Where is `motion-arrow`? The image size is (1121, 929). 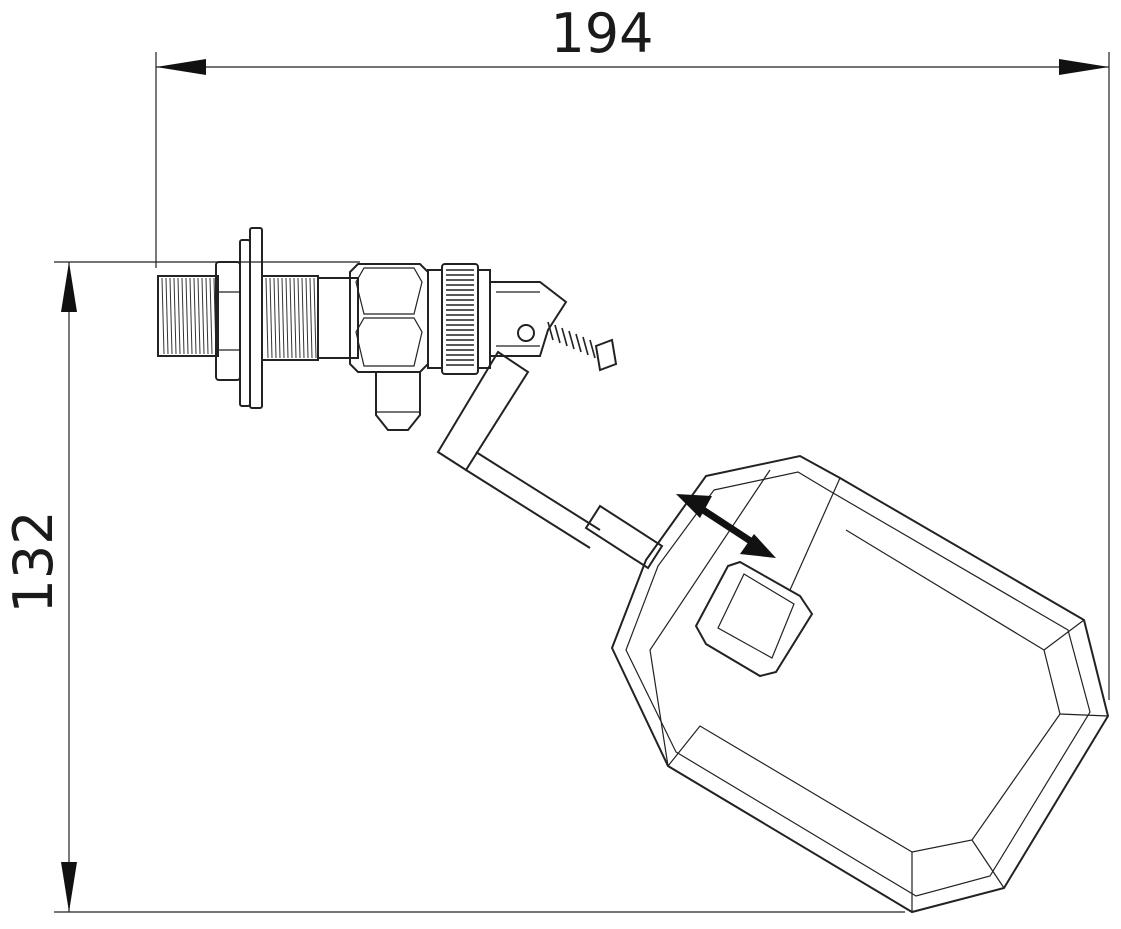 motion-arrow is located at coordinates (726, 526).